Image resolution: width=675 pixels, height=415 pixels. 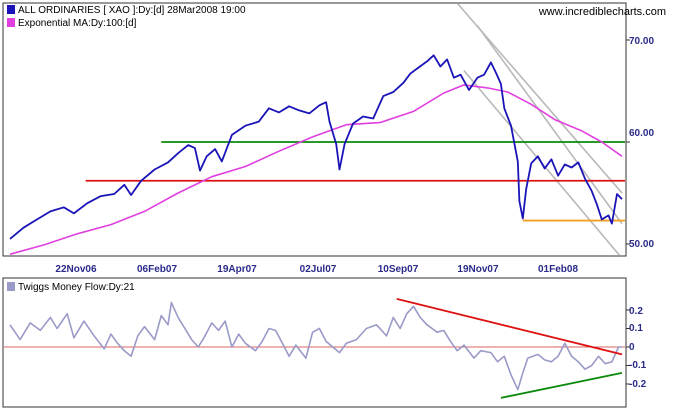 What do you see at coordinates (157, 269) in the screenshot?
I see `x-tick-label: 06Feb07` at bounding box center [157, 269].